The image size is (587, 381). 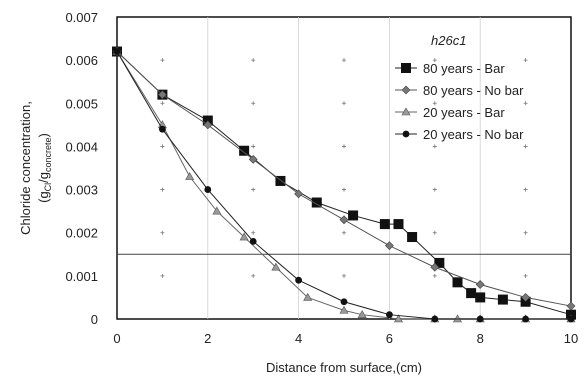 I want to click on x-tick-label: 6, so click(x=389, y=338).